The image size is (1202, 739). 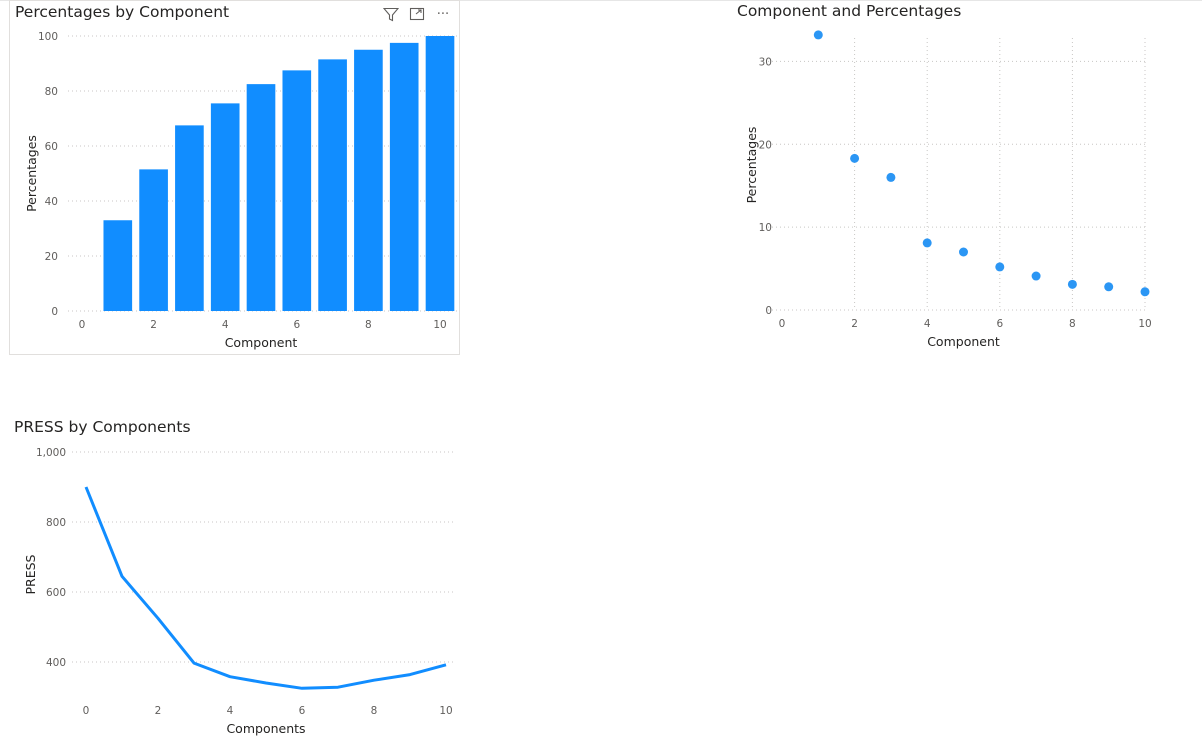 I want to click on scatter-chart-plot: 0 10 20 30 0 2 4 6 8 10 Component Percentages, so click(x=948, y=189).